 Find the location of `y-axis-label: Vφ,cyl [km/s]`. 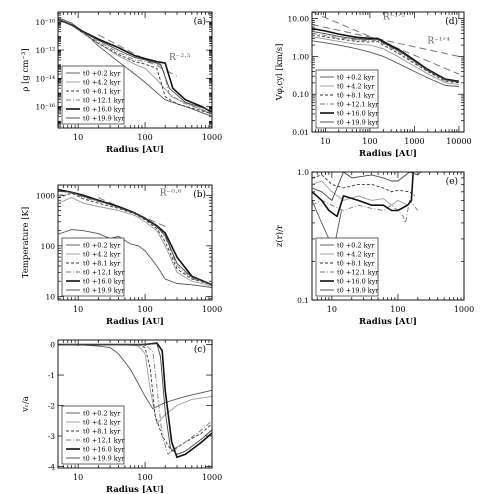

y-axis-label: Vφ,cyl [km/s] is located at coordinates (280, 73).